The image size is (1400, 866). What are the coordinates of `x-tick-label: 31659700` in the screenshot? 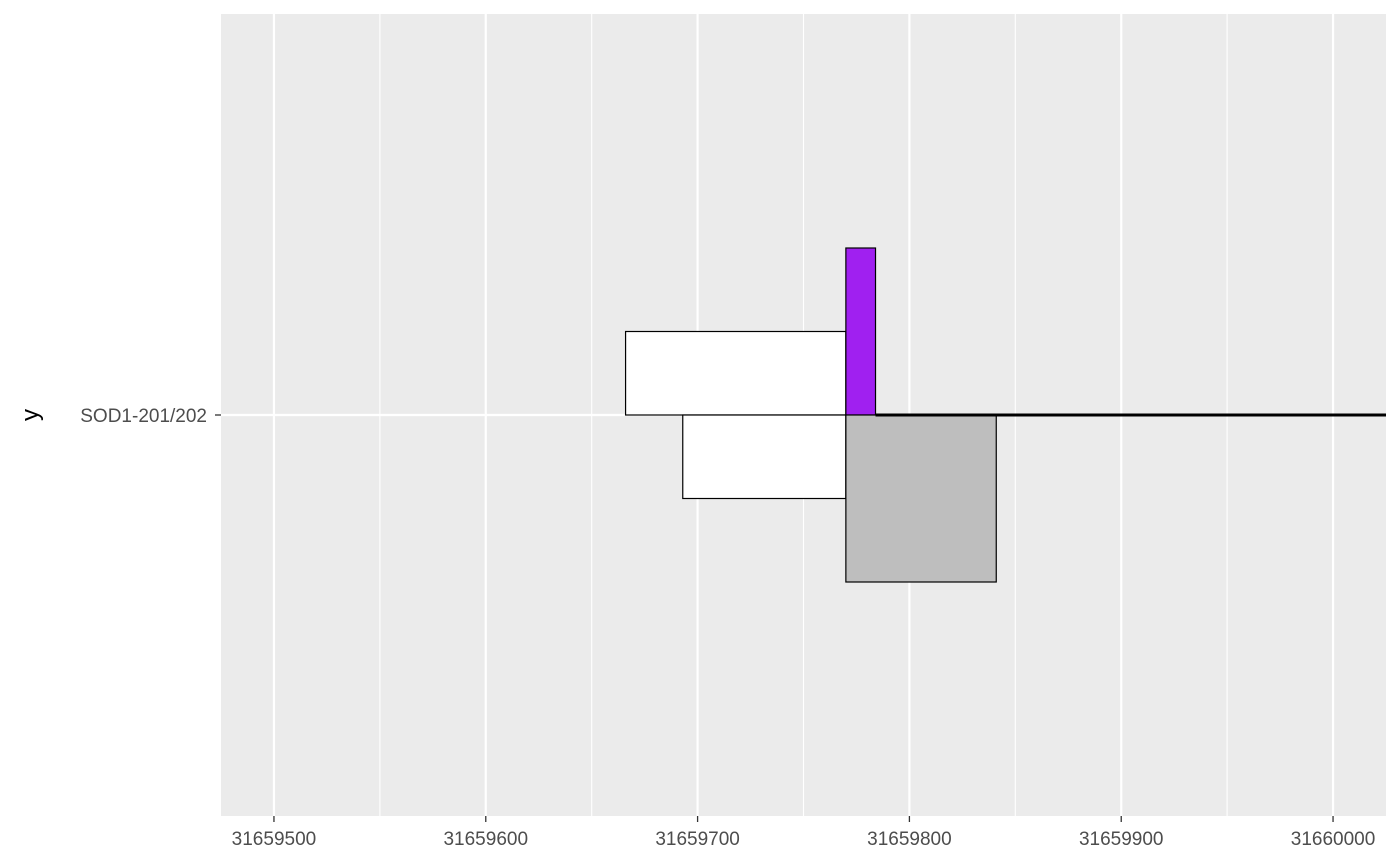 It's located at (697, 839).